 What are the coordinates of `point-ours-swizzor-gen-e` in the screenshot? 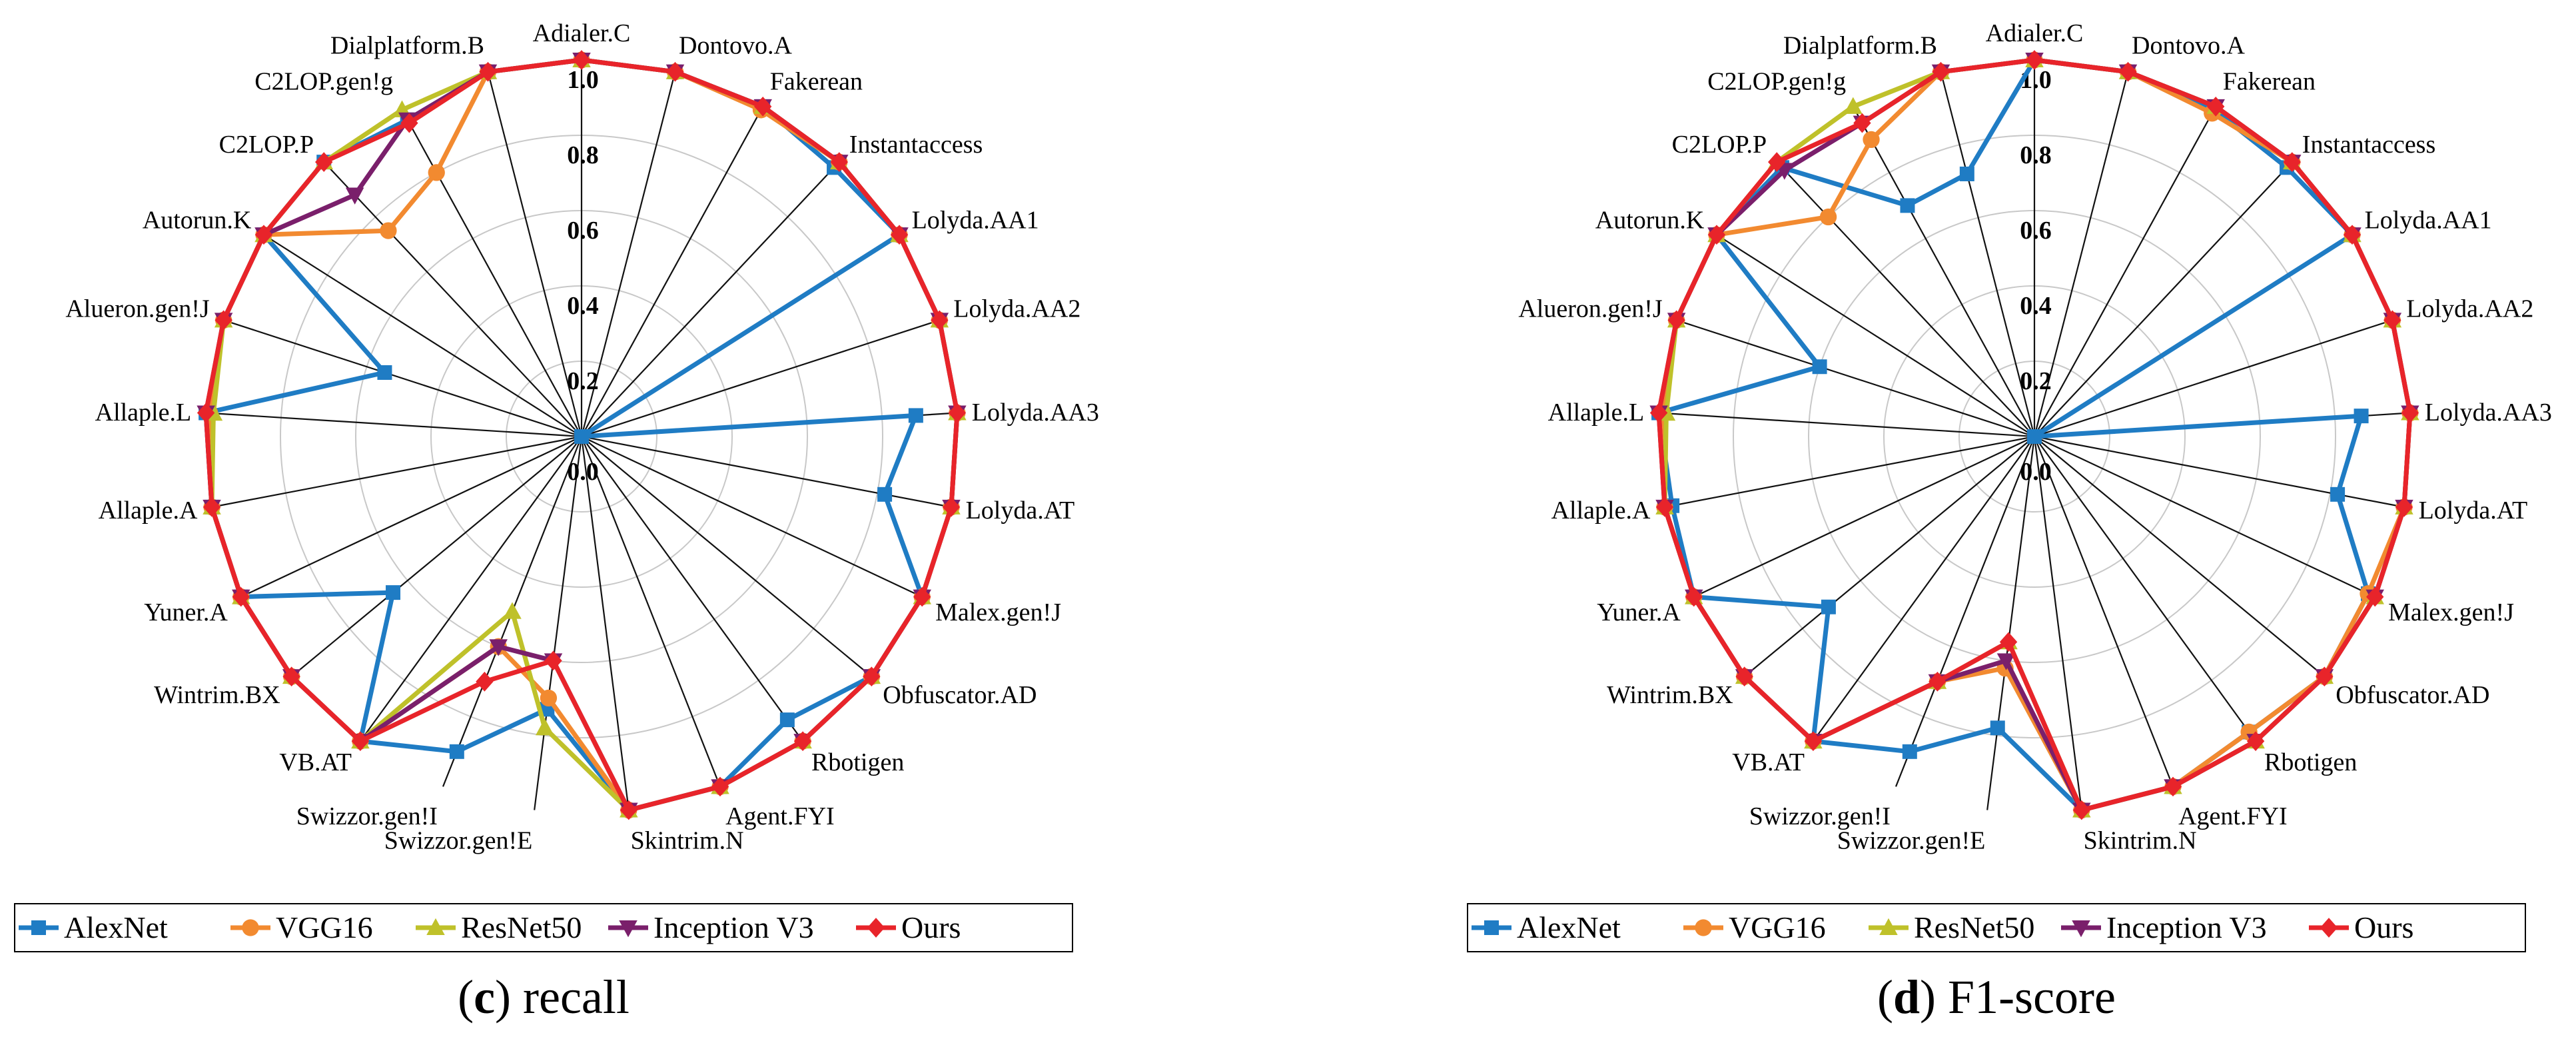 It's located at (2009, 642).